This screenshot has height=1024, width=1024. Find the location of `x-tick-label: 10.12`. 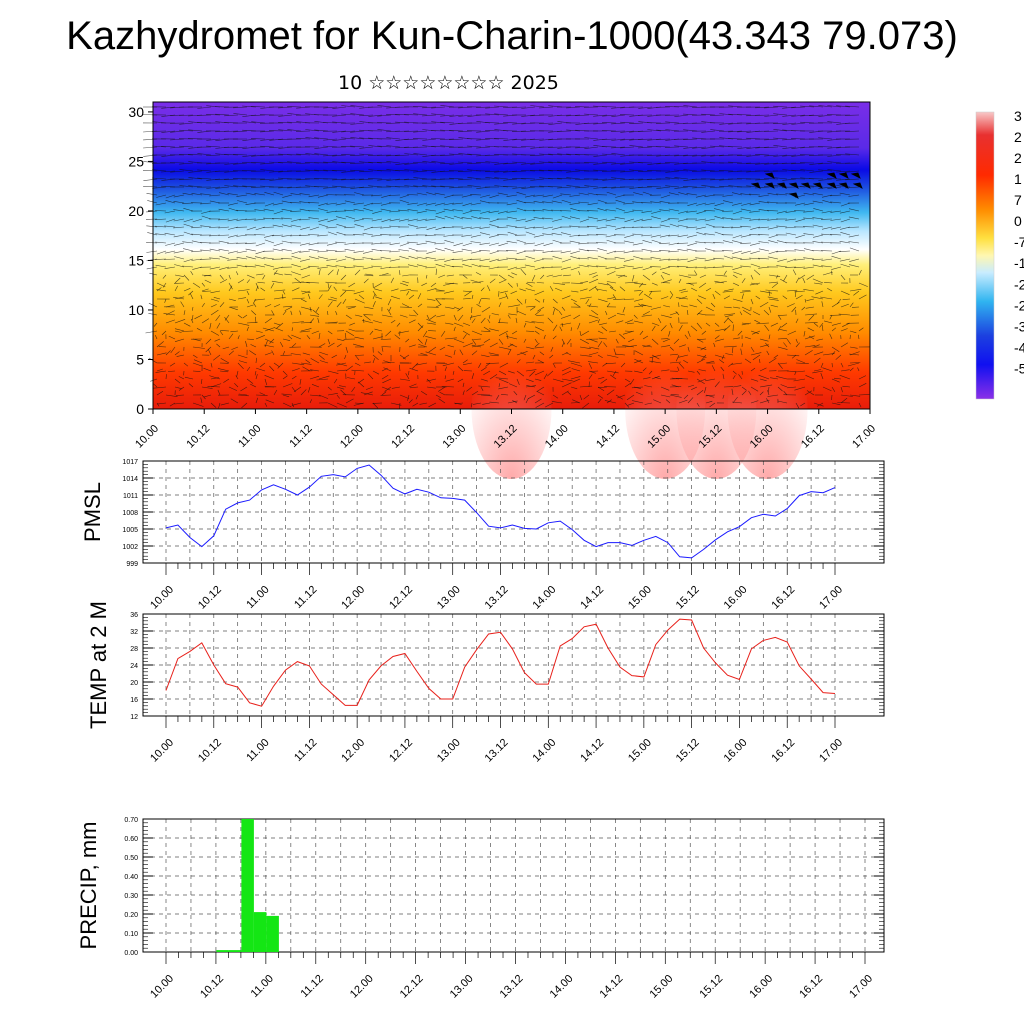

x-tick-label: 10.12 is located at coordinates (198, 437).